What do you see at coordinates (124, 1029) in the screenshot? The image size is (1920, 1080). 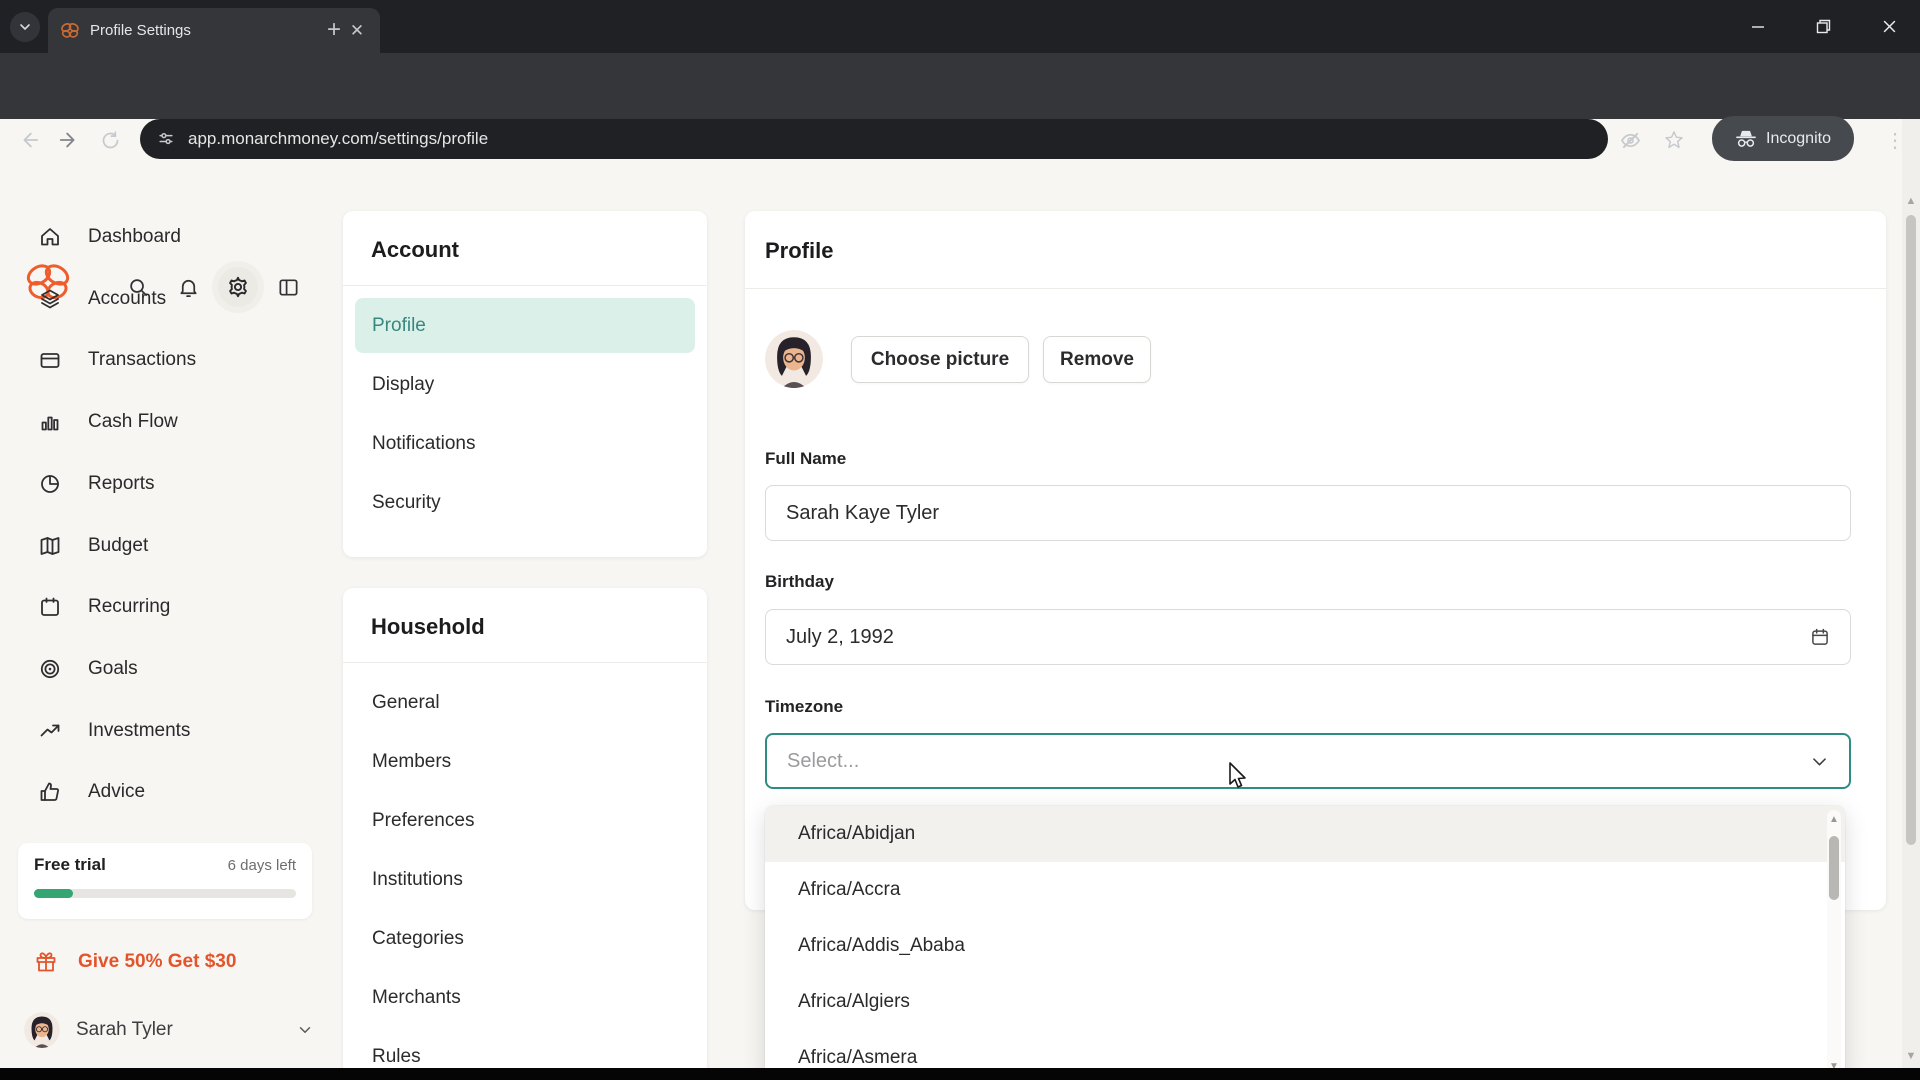 I see `user-name: Sarah Tyler` at bounding box center [124, 1029].